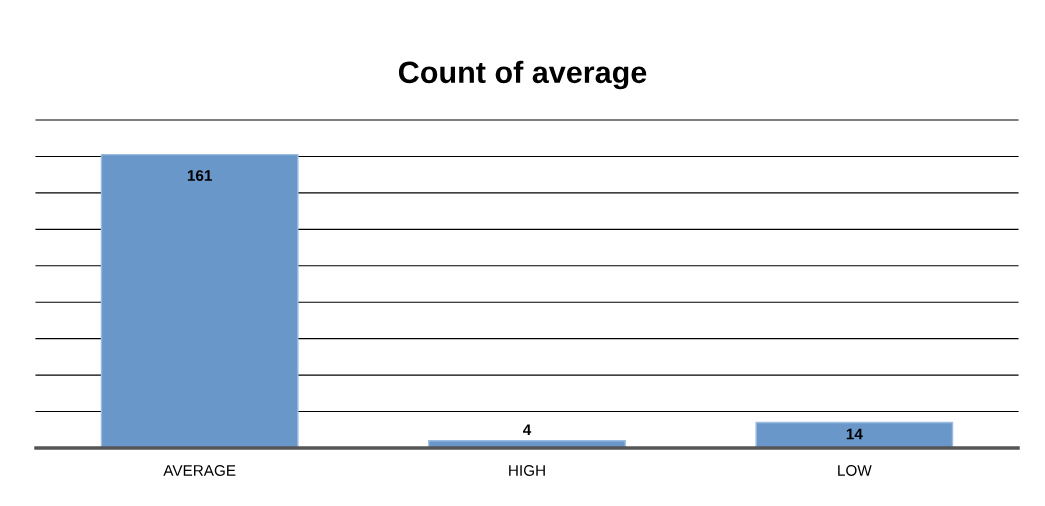 This screenshot has width=1045, height=506. I want to click on data-label: 161, so click(199, 175).